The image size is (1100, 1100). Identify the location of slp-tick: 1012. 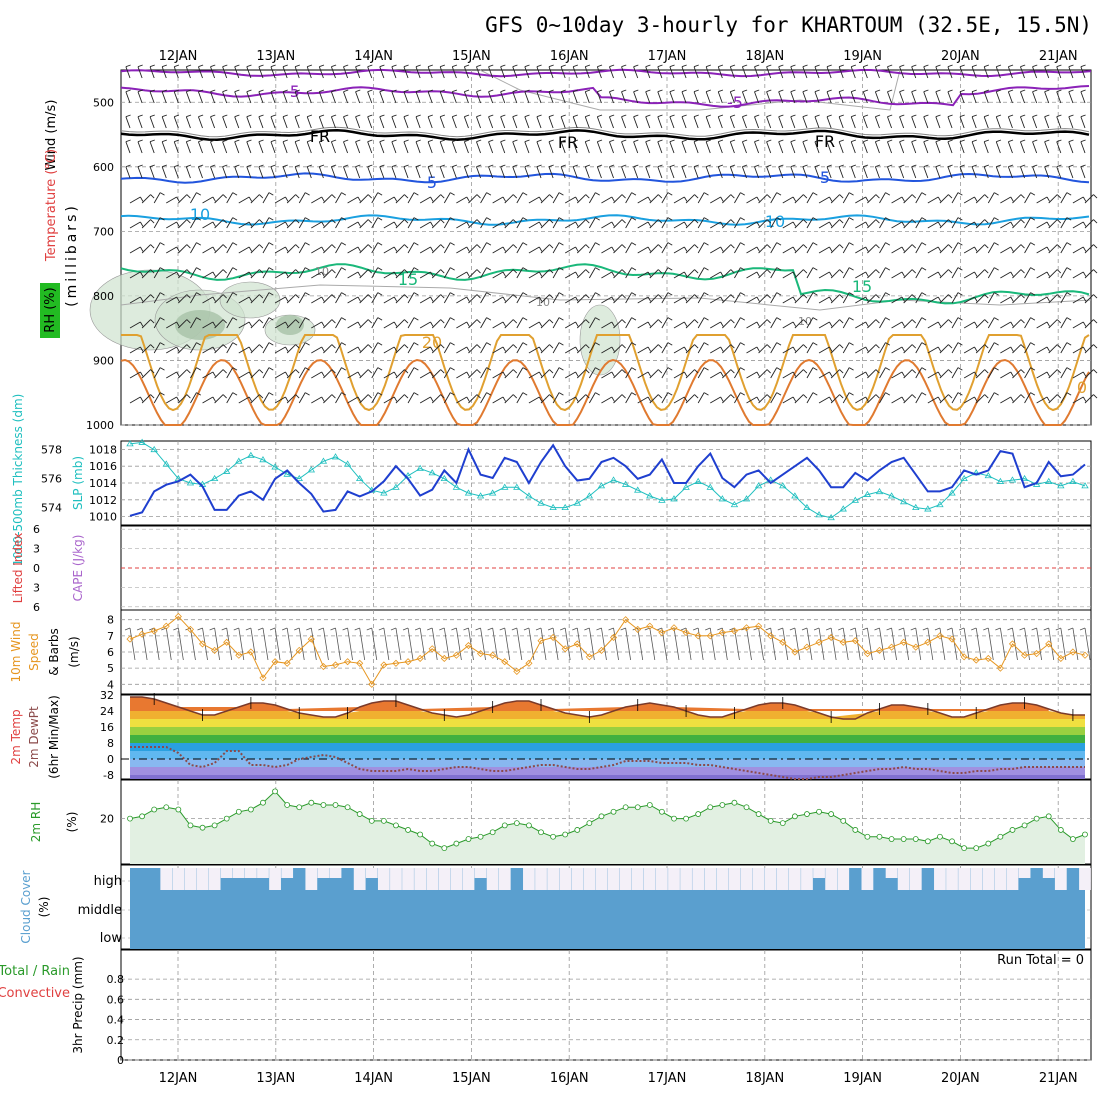
(103, 500).